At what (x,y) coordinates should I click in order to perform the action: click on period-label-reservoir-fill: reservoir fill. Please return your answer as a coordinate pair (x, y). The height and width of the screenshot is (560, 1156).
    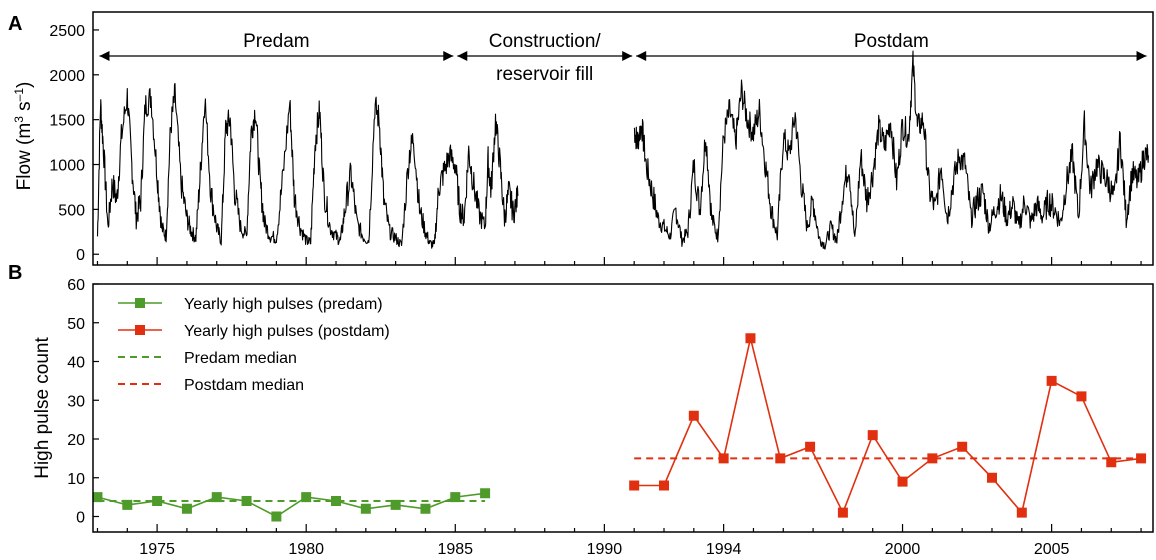
    Looking at the image, I should click on (544, 74).